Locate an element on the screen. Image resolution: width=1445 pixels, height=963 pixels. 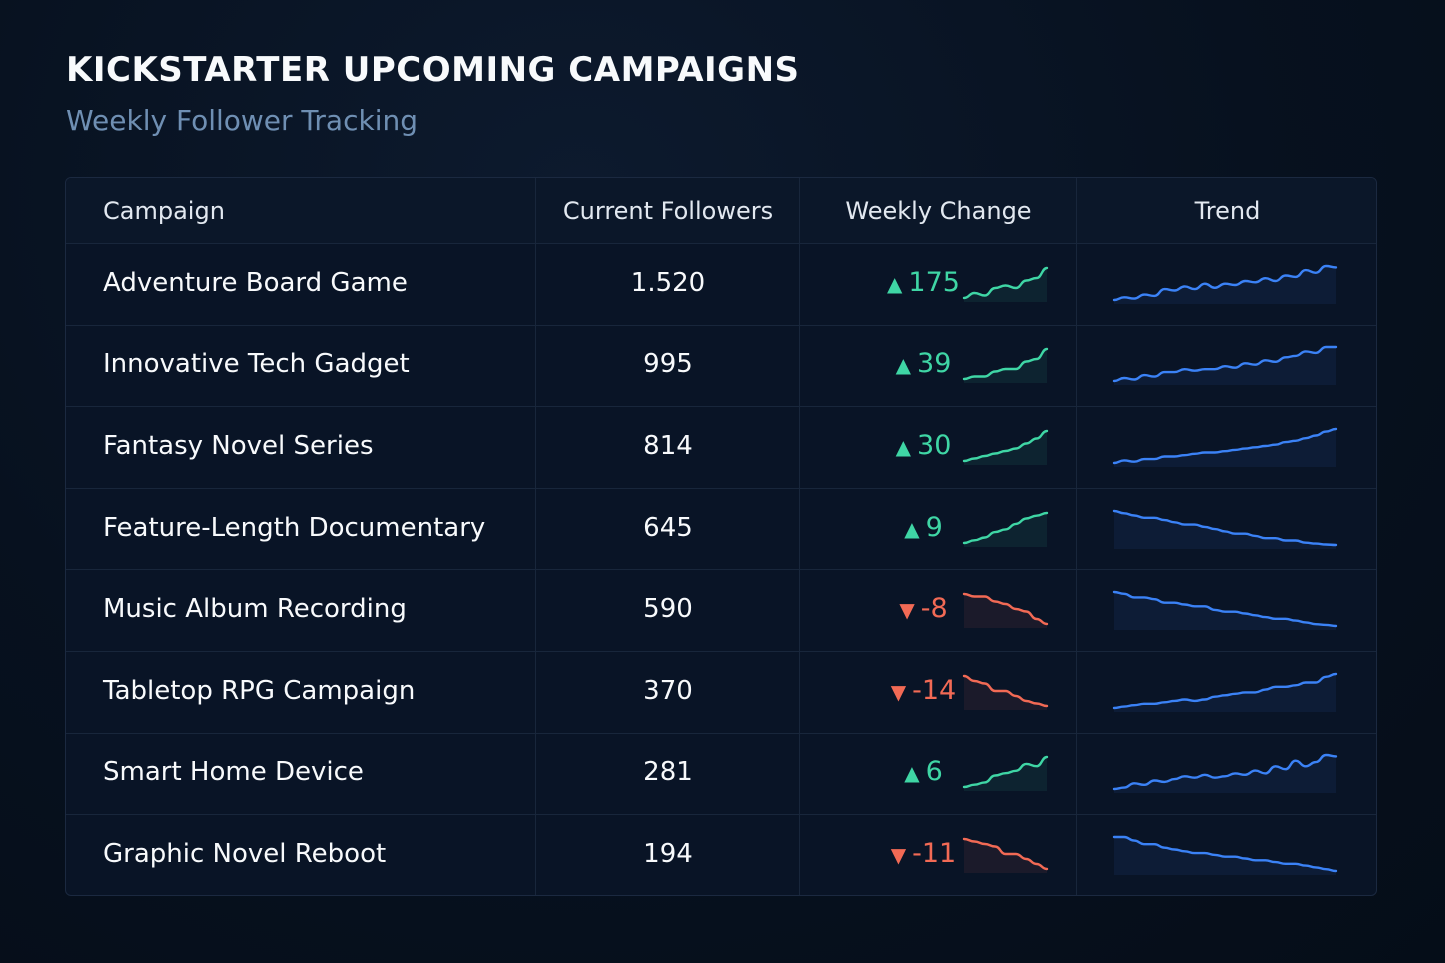
current-followers-value: 590 is located at coordinates (668, 609).